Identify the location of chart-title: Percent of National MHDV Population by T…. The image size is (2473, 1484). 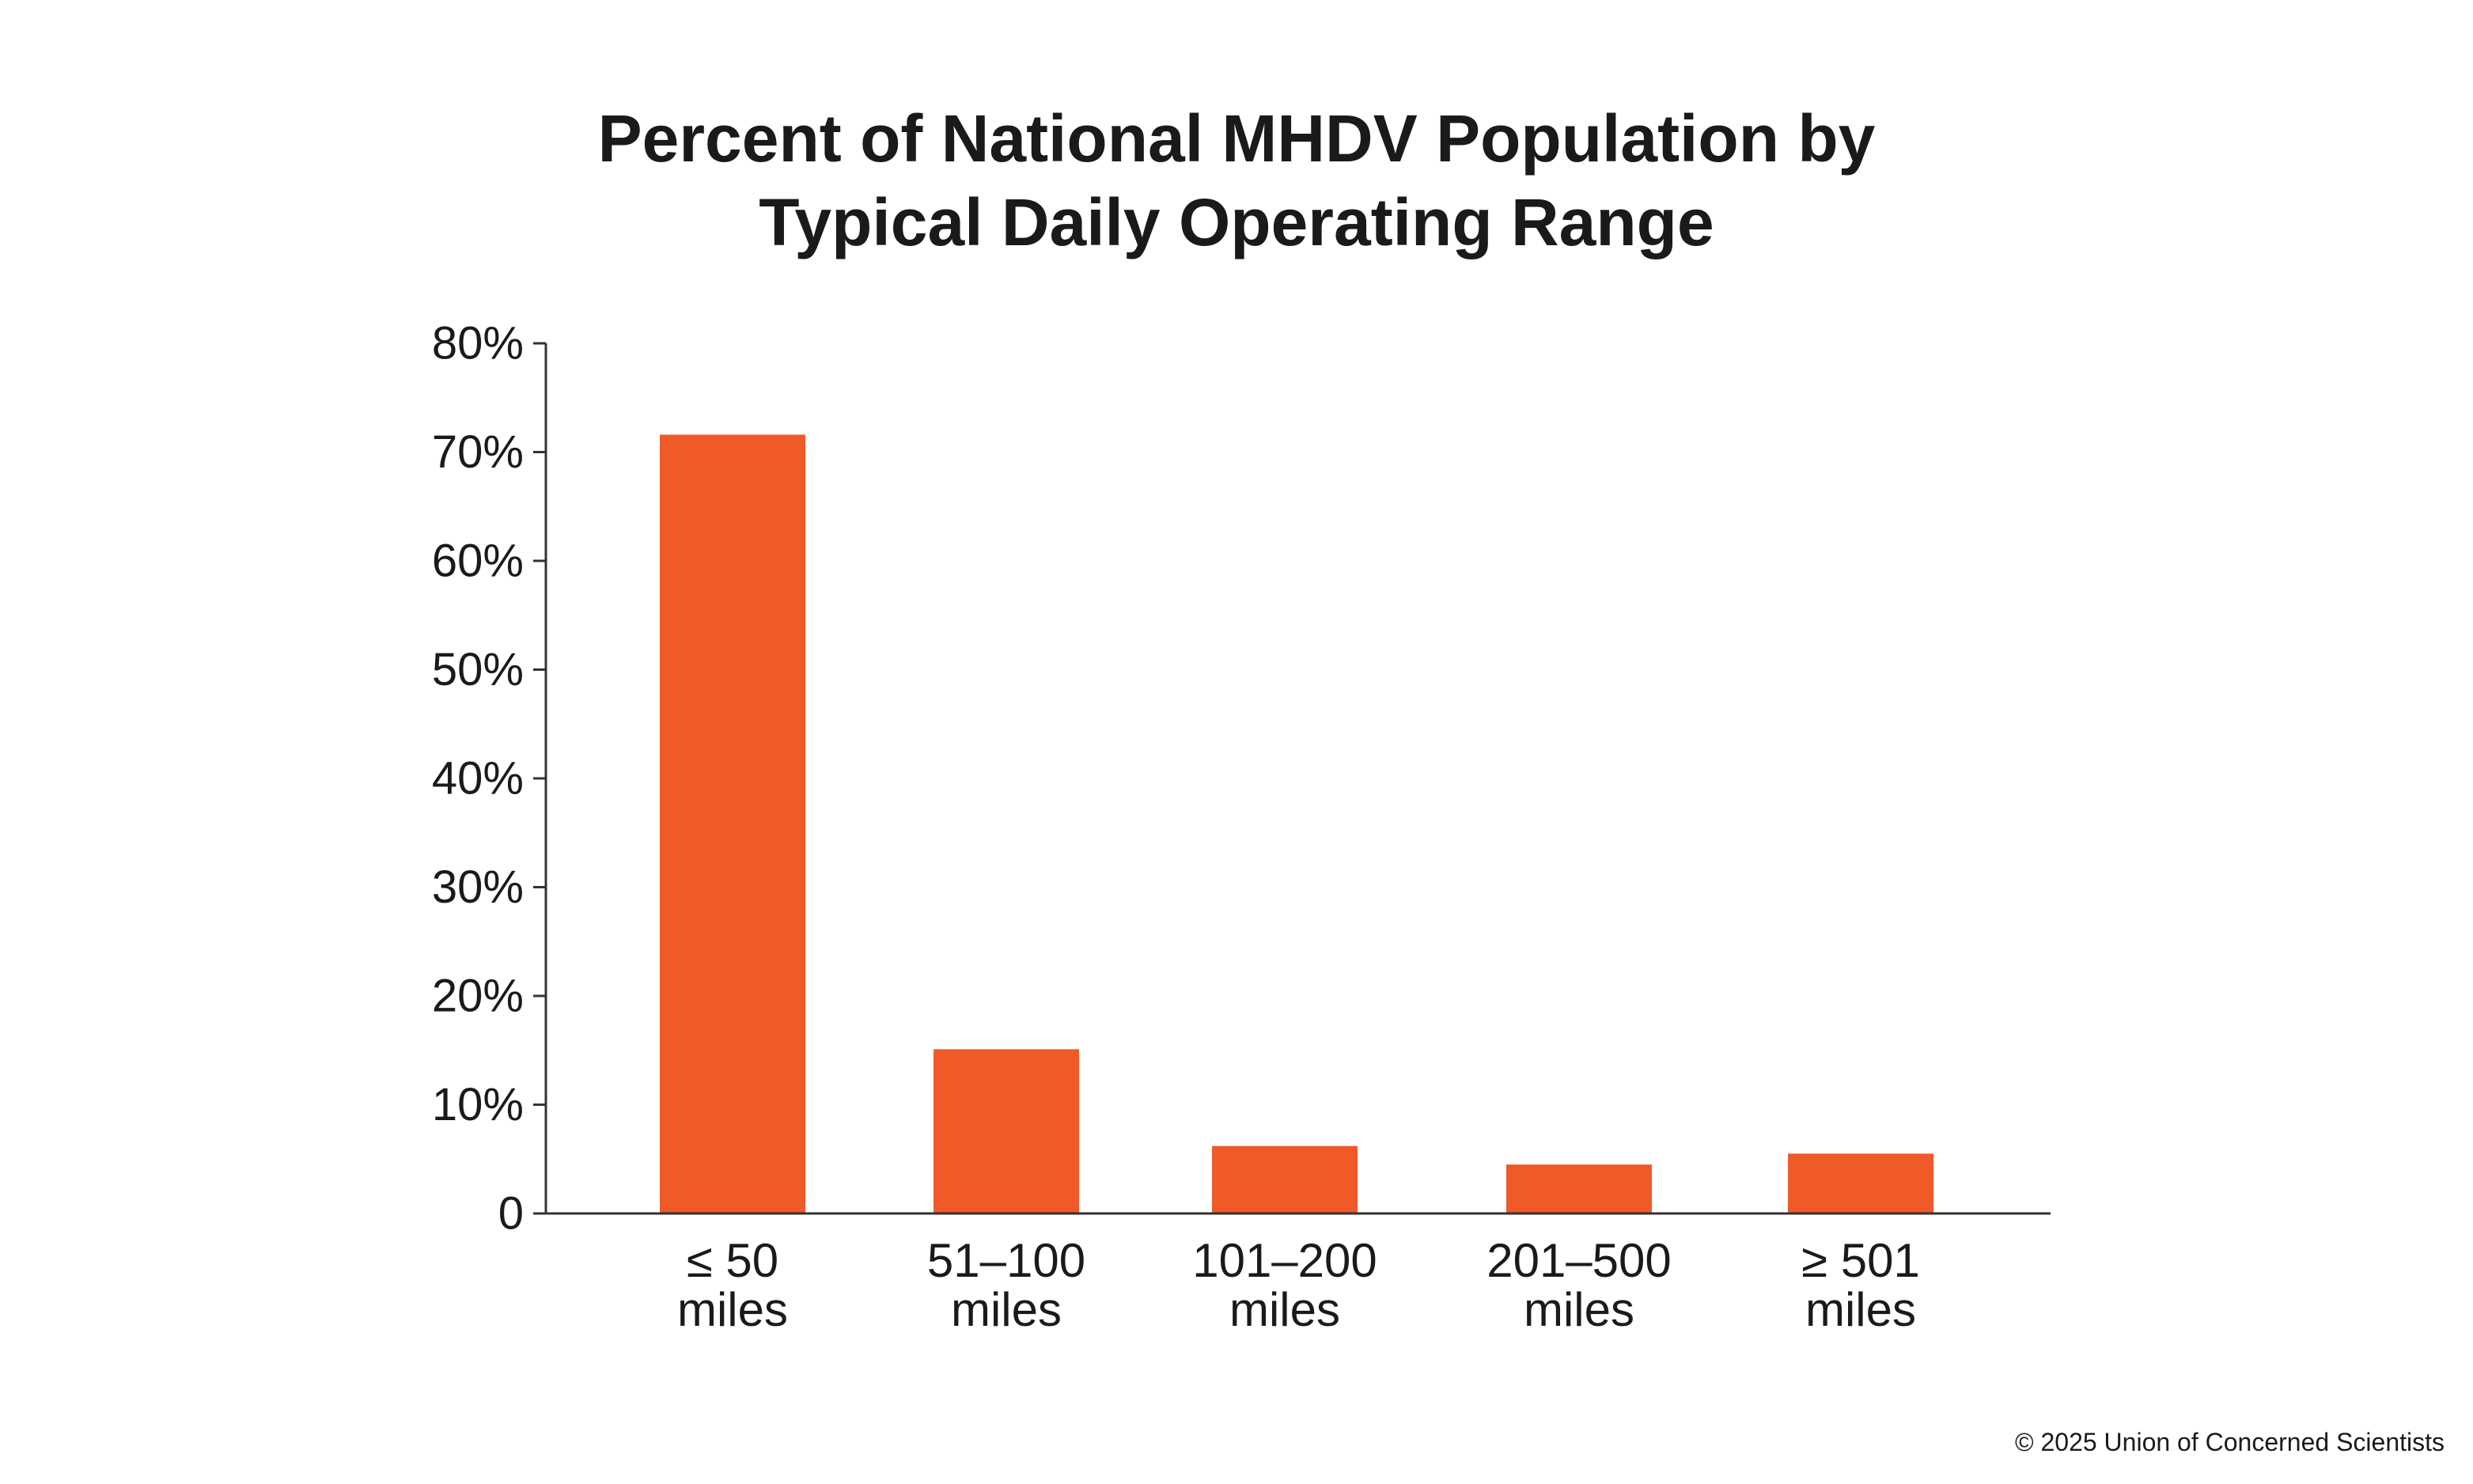
(1236, 180).